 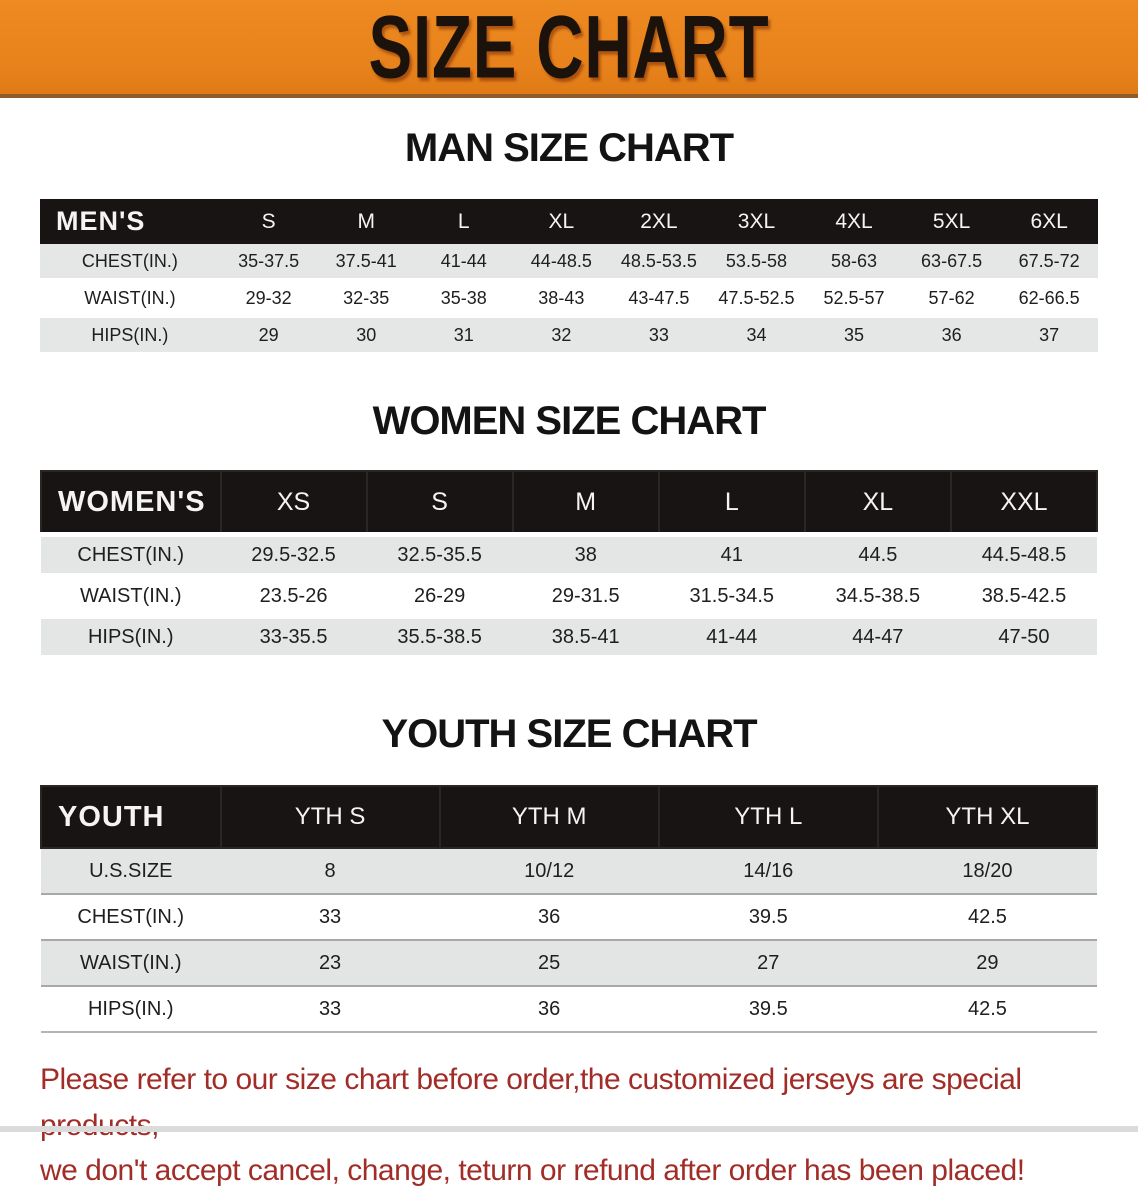 What do you see at coordinates (731, 555) in the screenshot?
I see `measurement-value: 41` at bounding box center [731, 555].